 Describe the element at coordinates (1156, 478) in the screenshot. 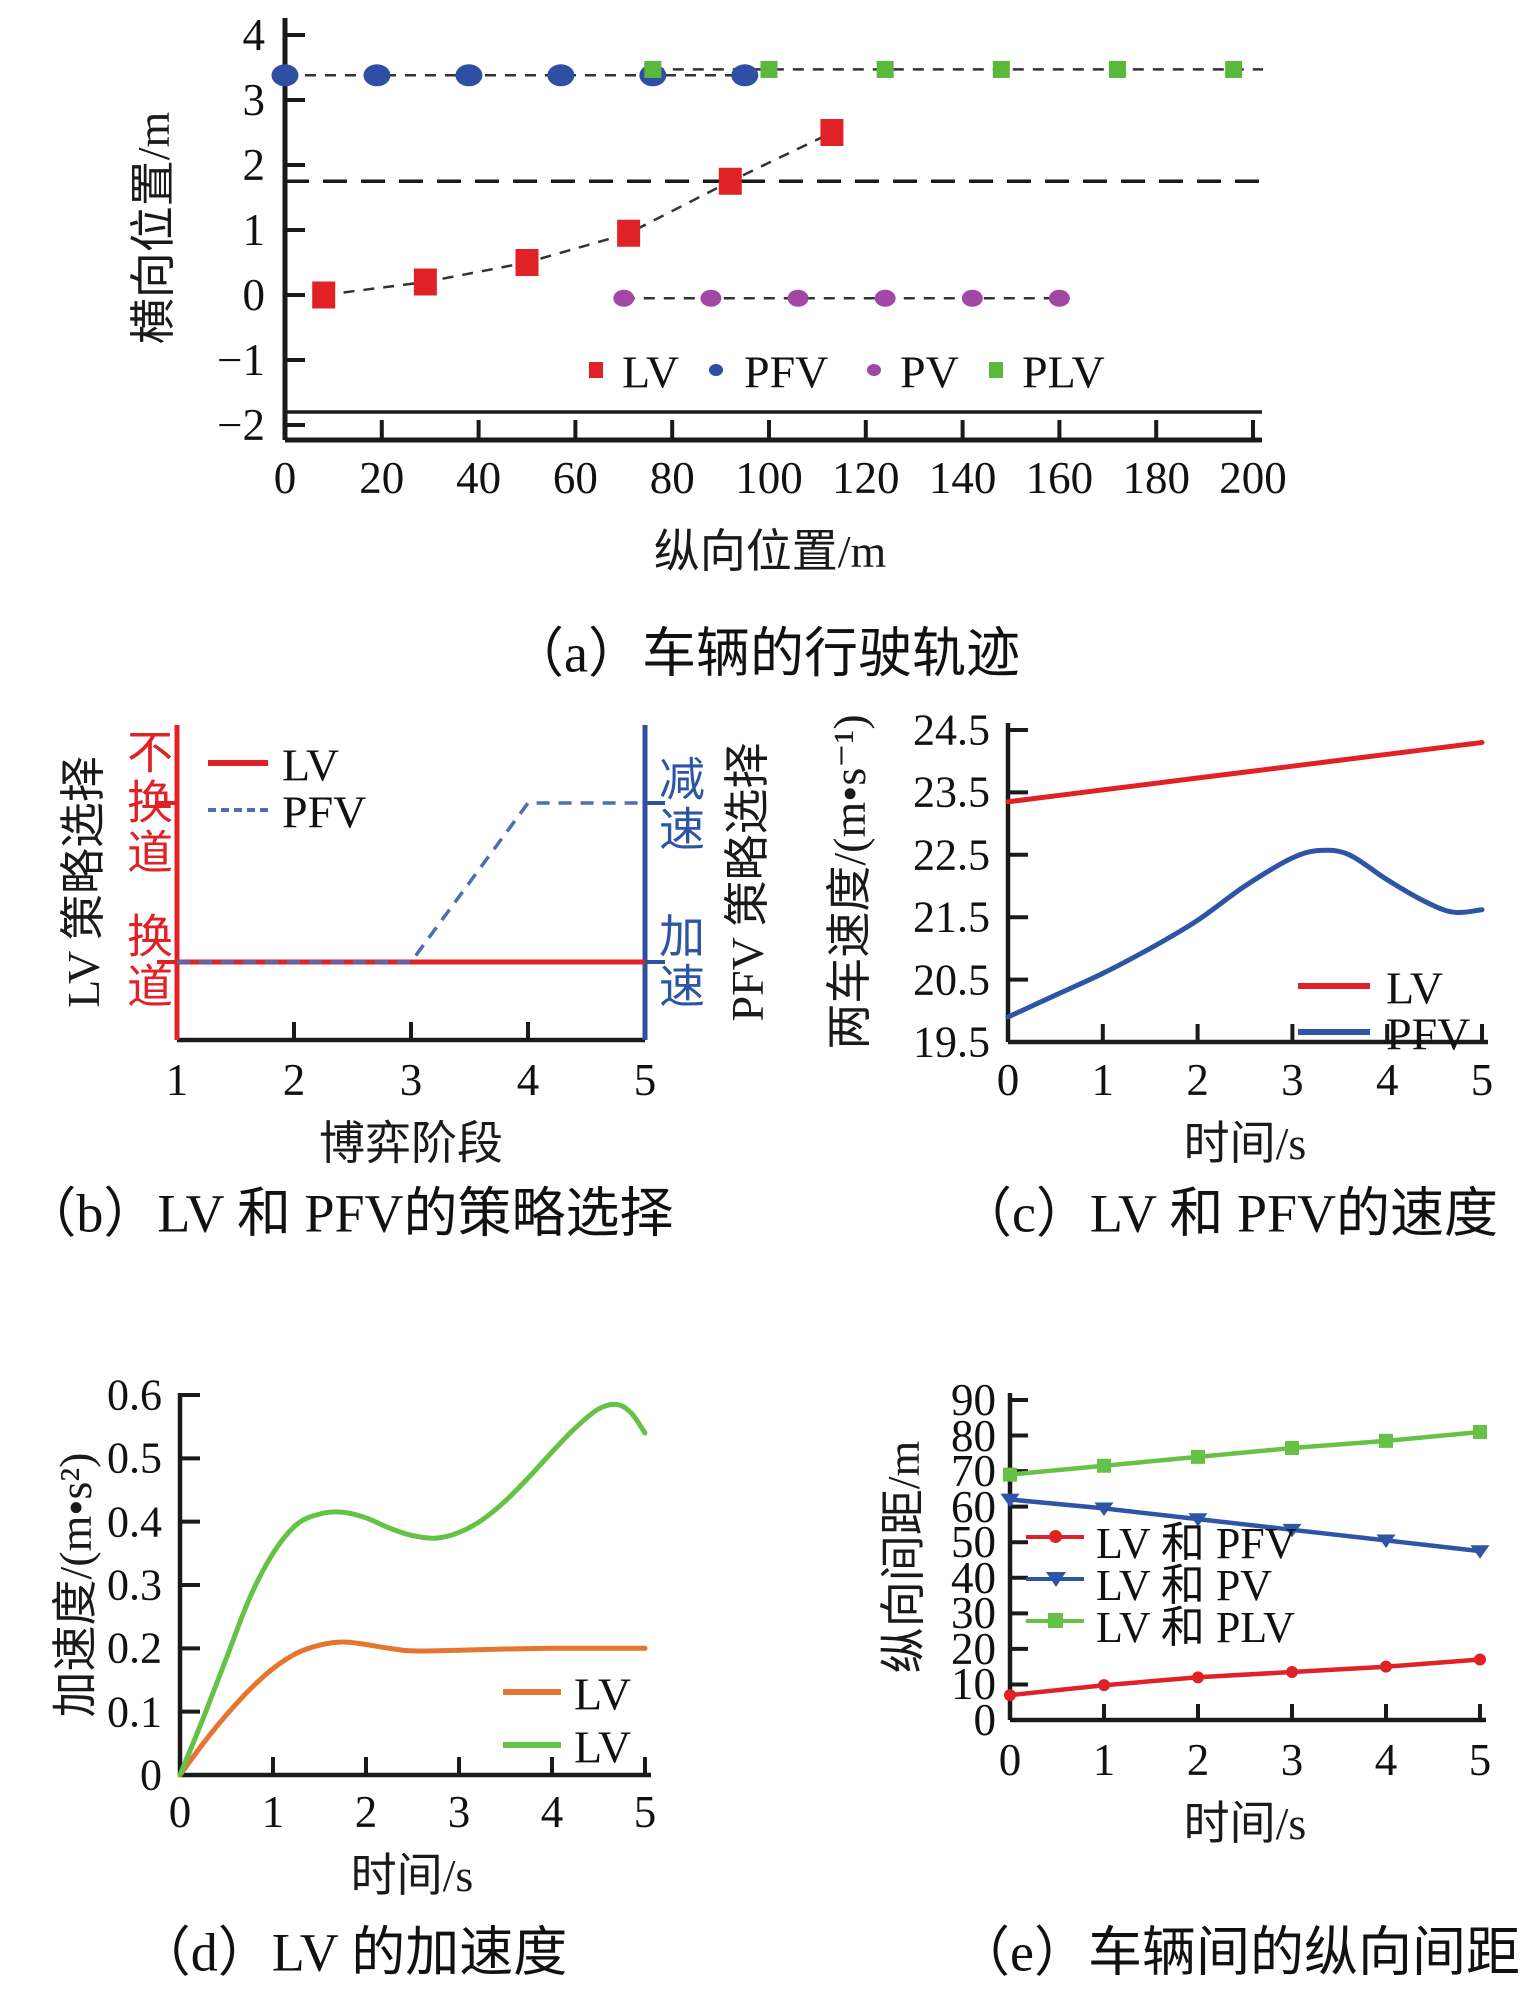

I see `tick-label: 180` at that location.